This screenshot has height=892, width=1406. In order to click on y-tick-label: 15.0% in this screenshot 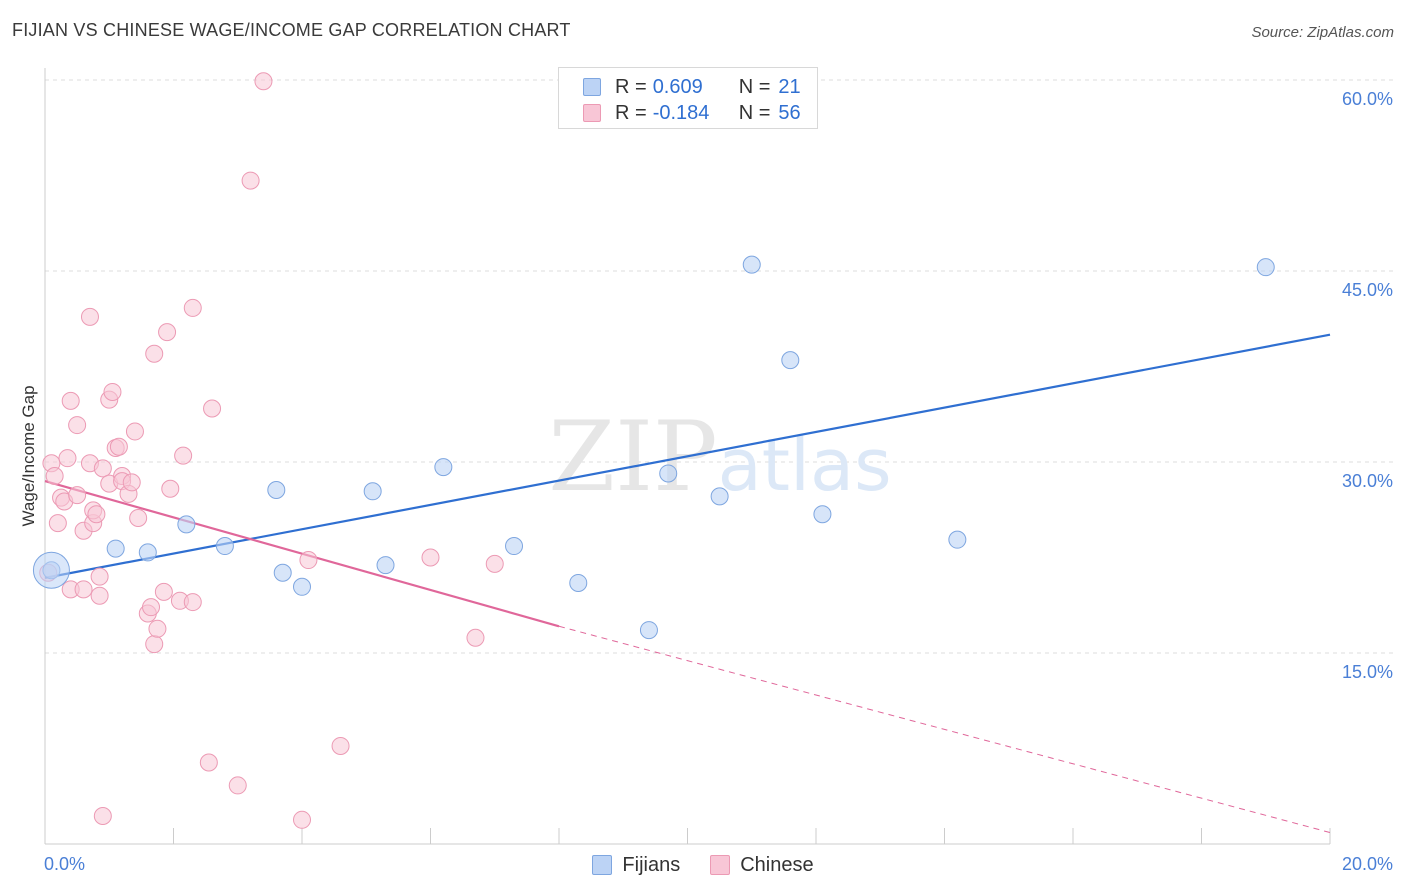, I will do `click(1367, 672)`.